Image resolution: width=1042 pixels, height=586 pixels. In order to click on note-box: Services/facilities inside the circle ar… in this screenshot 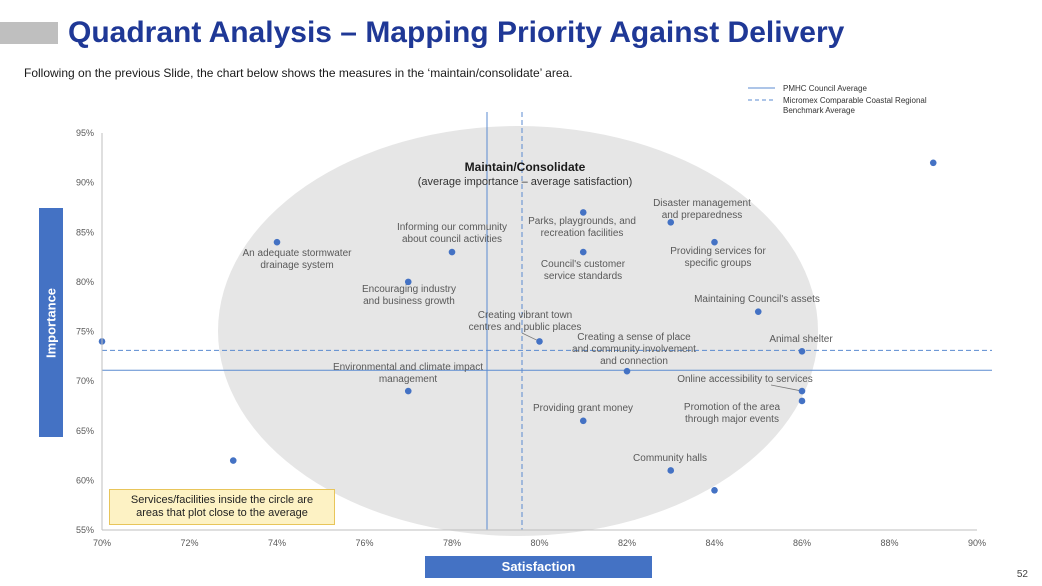, I will do `click(222, 507)`.